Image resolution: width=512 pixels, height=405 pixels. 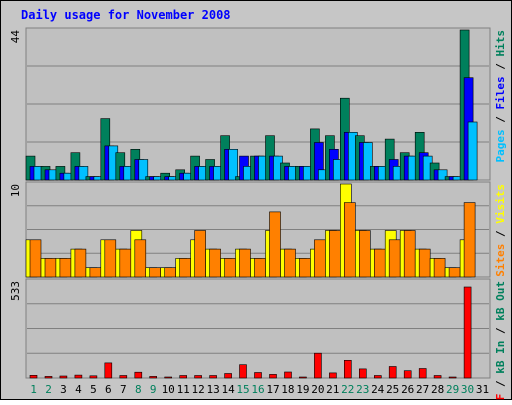 I want to click on x-tick-label-1: 1, so click(x=33, y=389).